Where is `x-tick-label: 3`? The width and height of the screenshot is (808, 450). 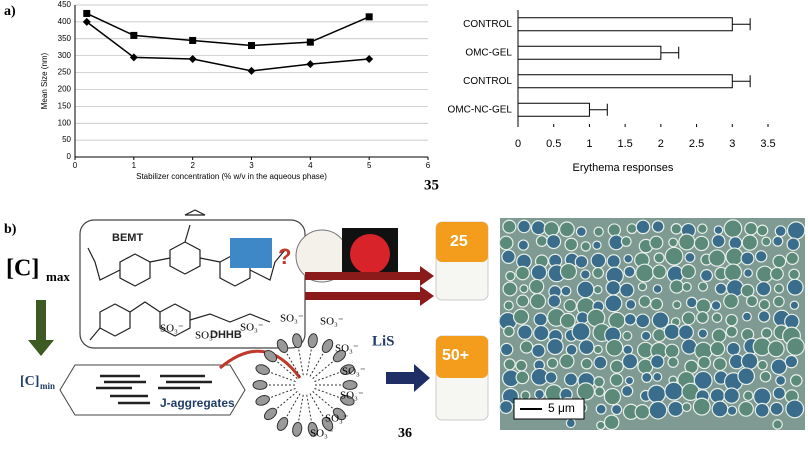 x-tick-label: 3 is located at coordinates (251, 165).